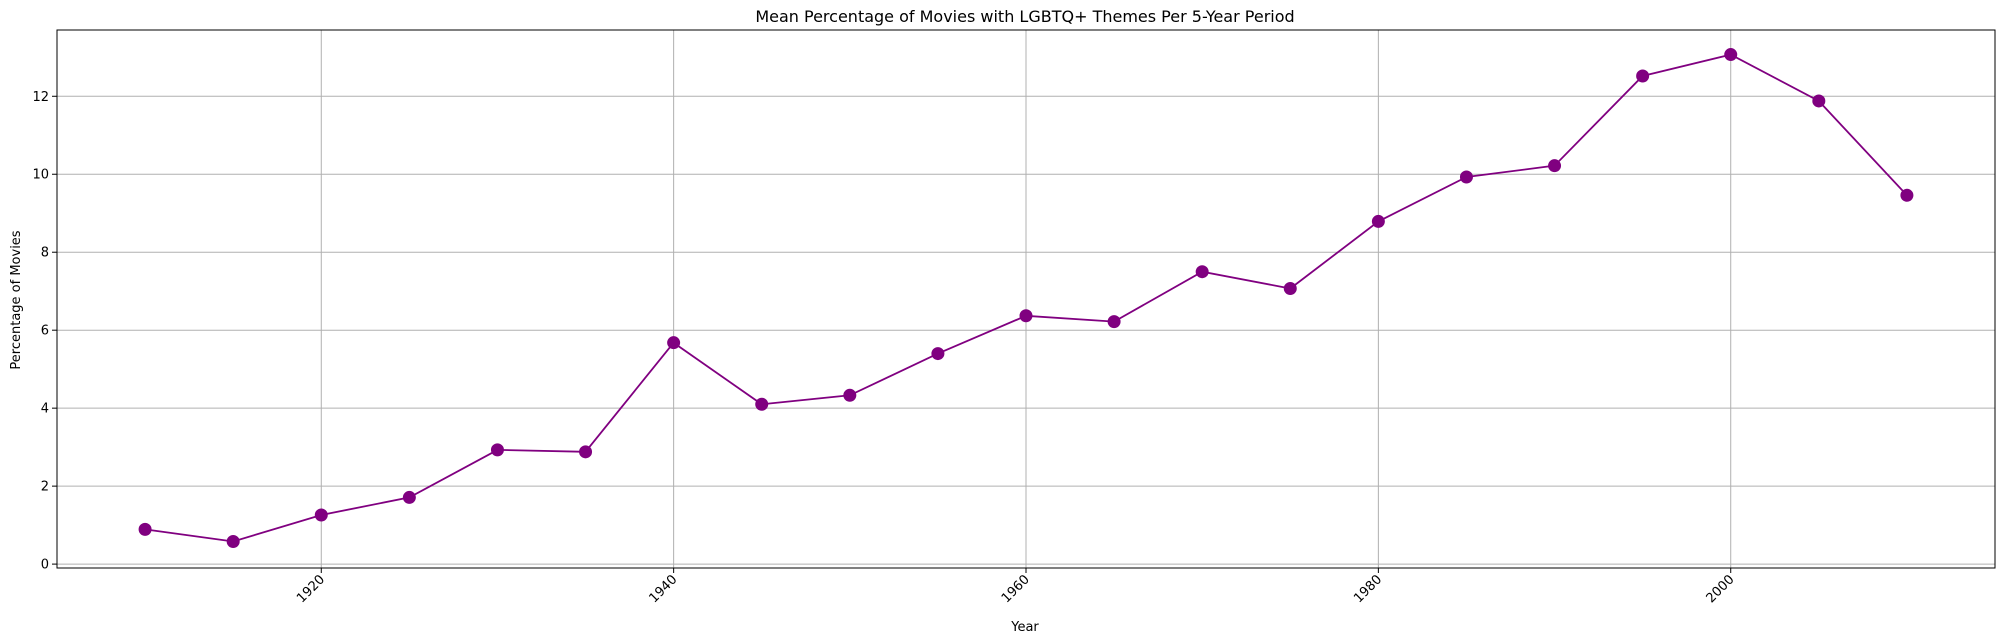  What do you see at coordinates (45, 565) in the screenshot?
I see `y-tick-label: 0` at bounding box center [45, 565].